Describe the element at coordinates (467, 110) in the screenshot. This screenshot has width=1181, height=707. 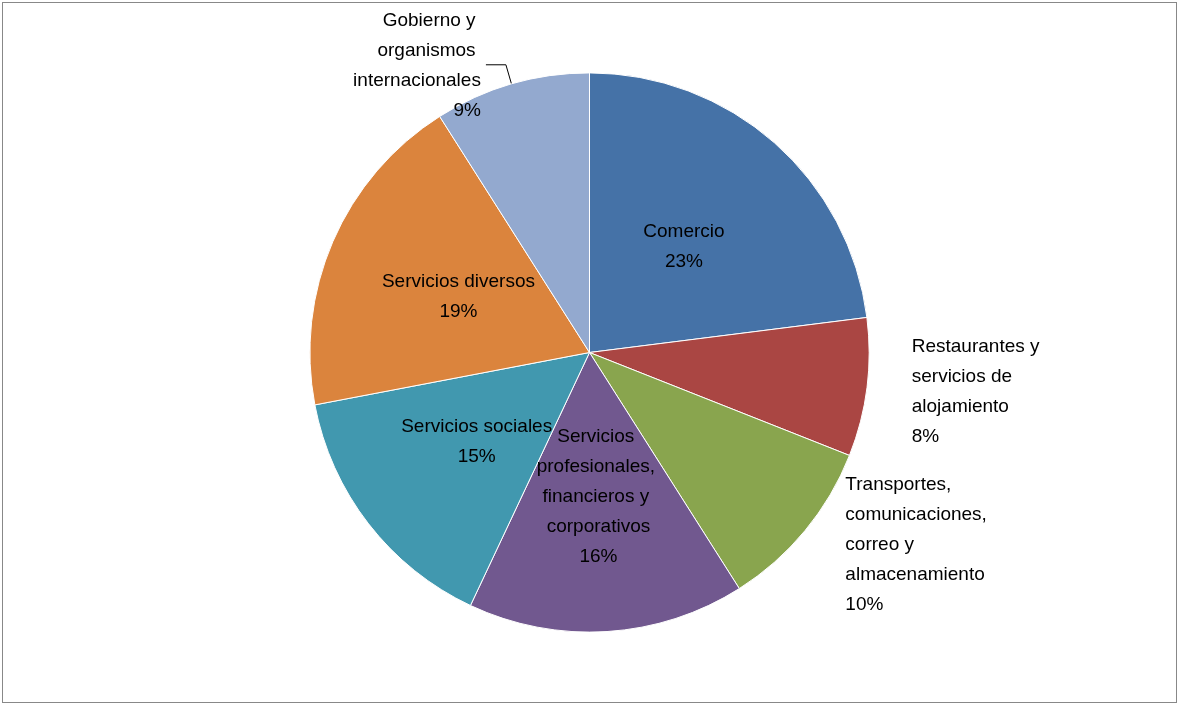
I see `data-label: 9%` at that location.